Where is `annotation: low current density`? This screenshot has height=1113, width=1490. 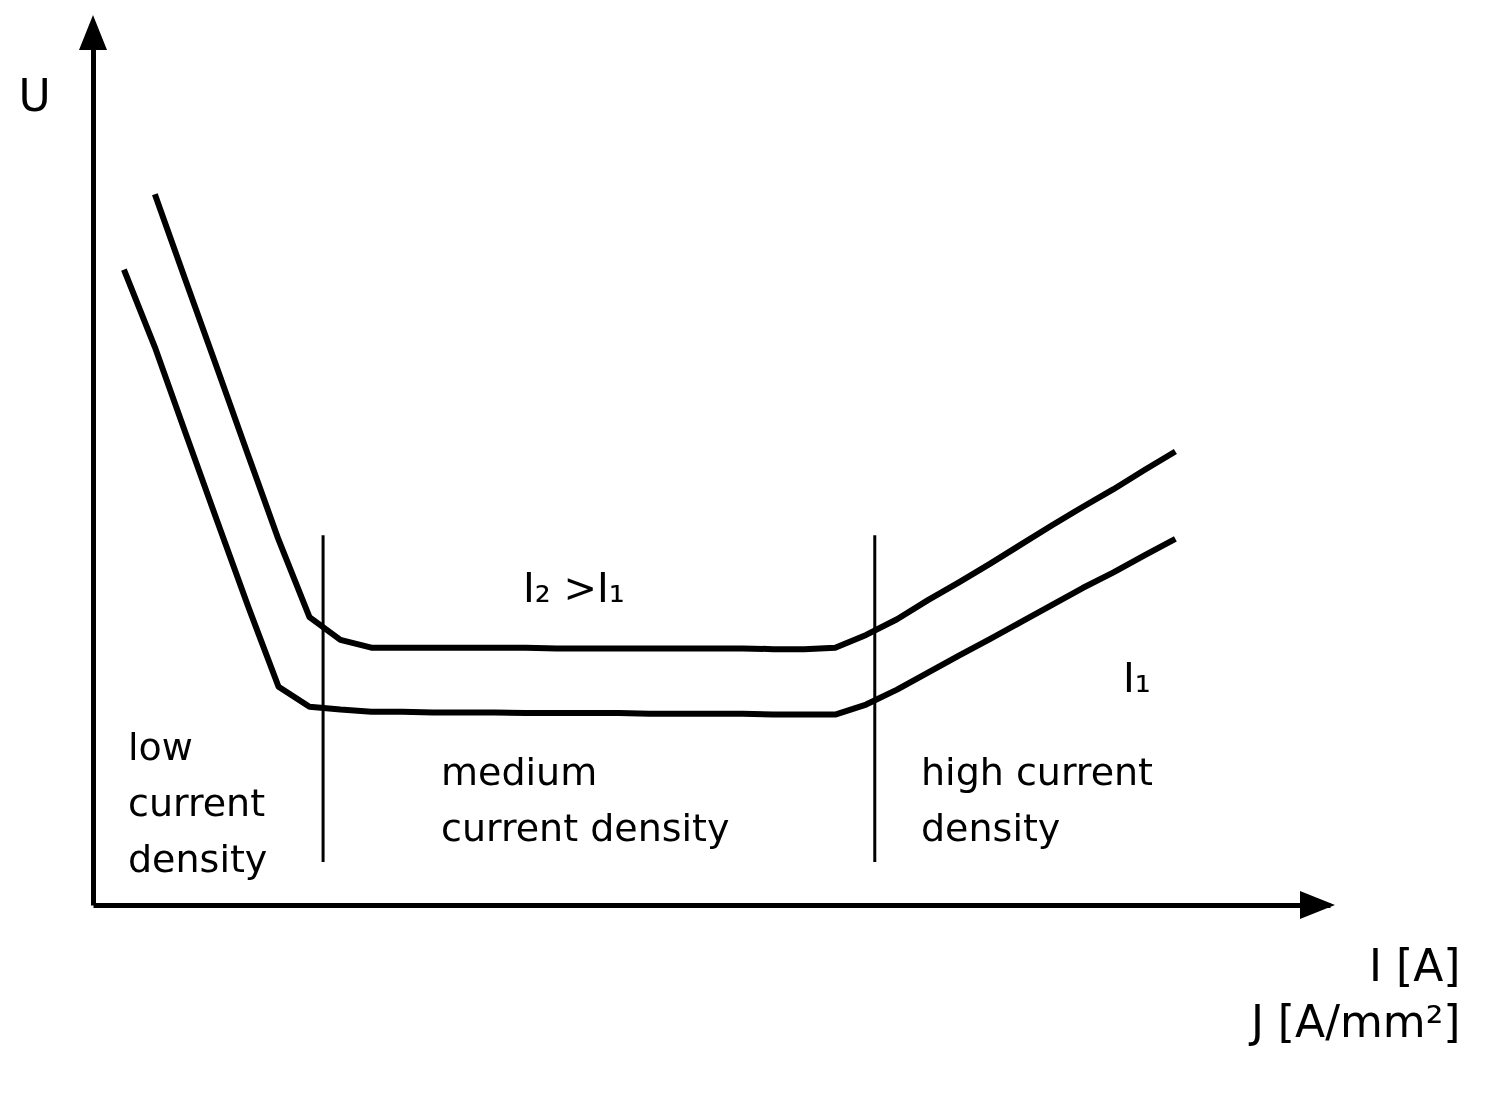 annotation: low current density is located at coordinates (198, 803).